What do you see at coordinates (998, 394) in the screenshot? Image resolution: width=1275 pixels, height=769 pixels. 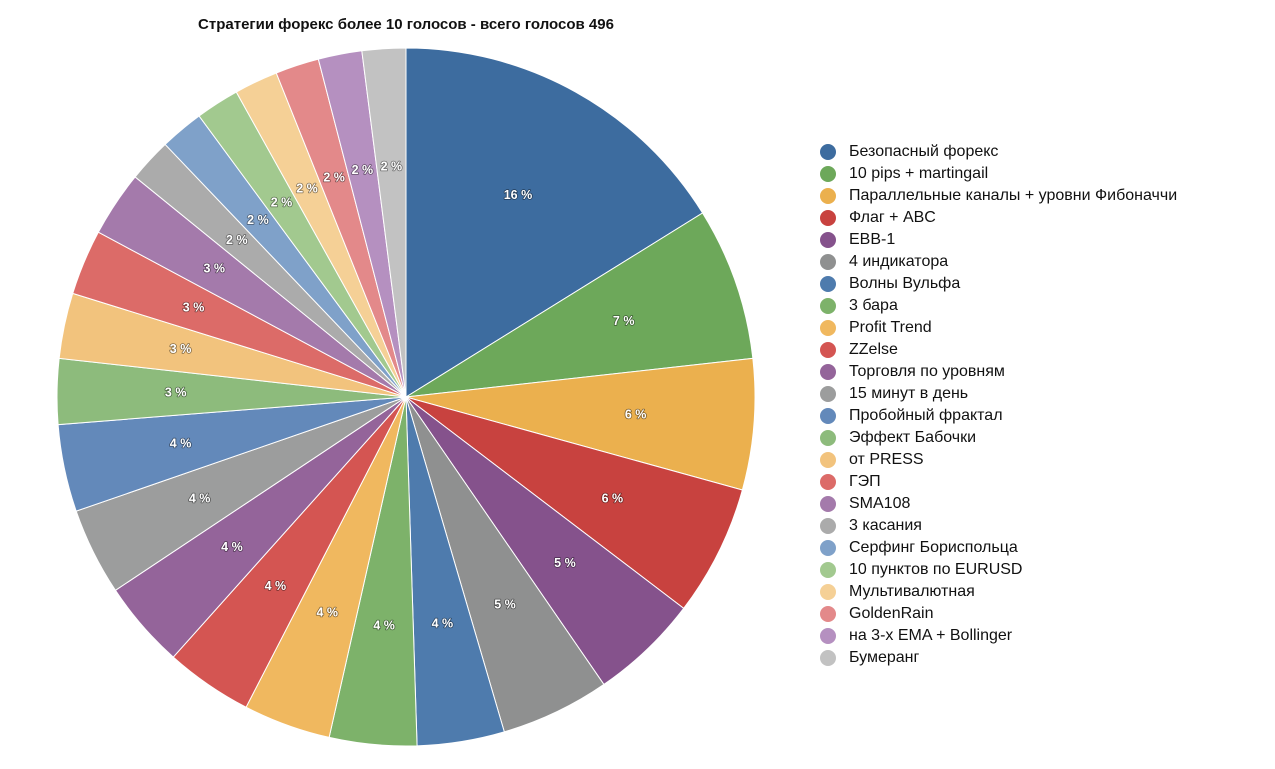 I see `legend-item: 15 минут в день` at bounding box center [998, 394].